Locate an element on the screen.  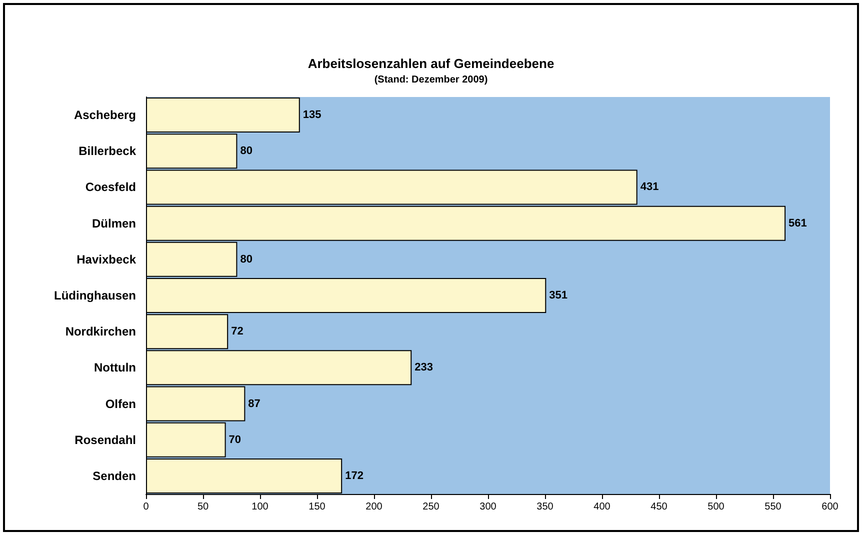
chart-subtitle: (Stand: Dezember 2009) is located at coordinates (431, 80).